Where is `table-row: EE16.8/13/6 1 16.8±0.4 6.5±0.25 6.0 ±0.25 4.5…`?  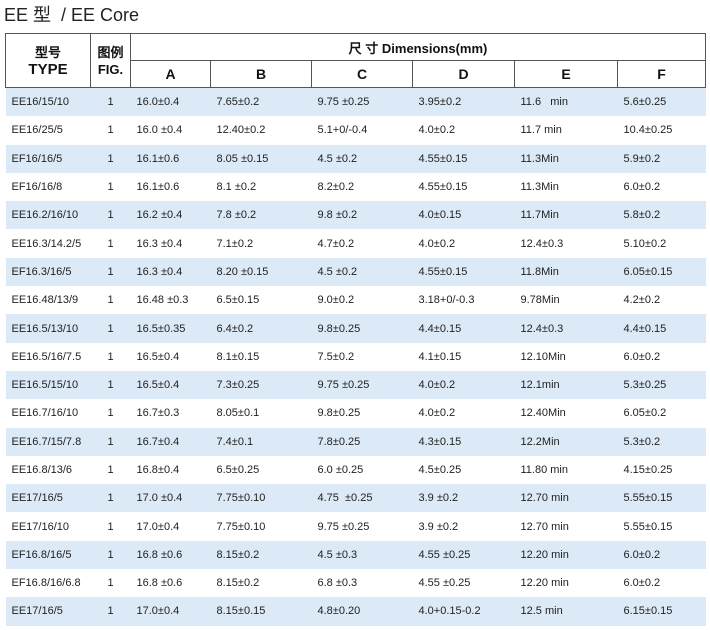 table-row: EE16.8/13/6 1 16.8±0.4 6.5±0.25 6.0 ±0.25 4.5… is located at coordinates (356, 470).